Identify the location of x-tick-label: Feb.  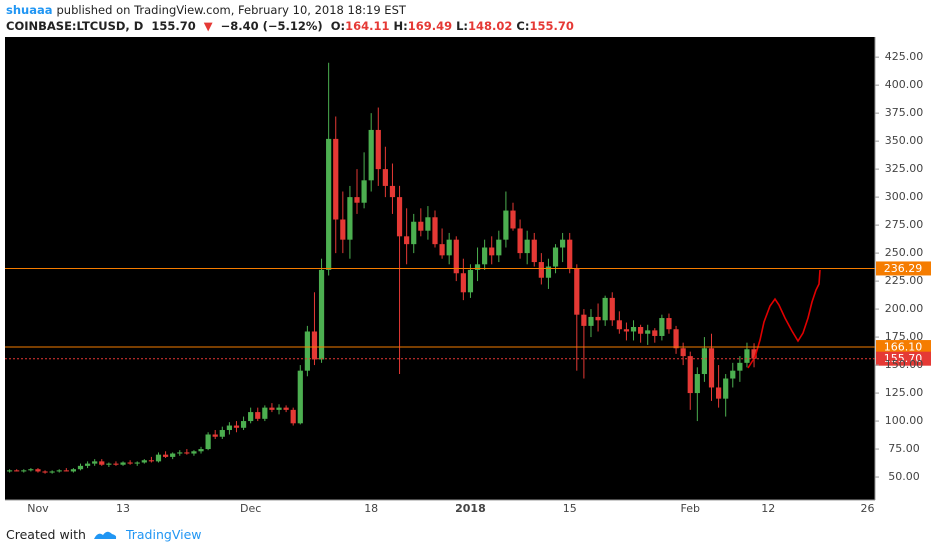
(689, 508).